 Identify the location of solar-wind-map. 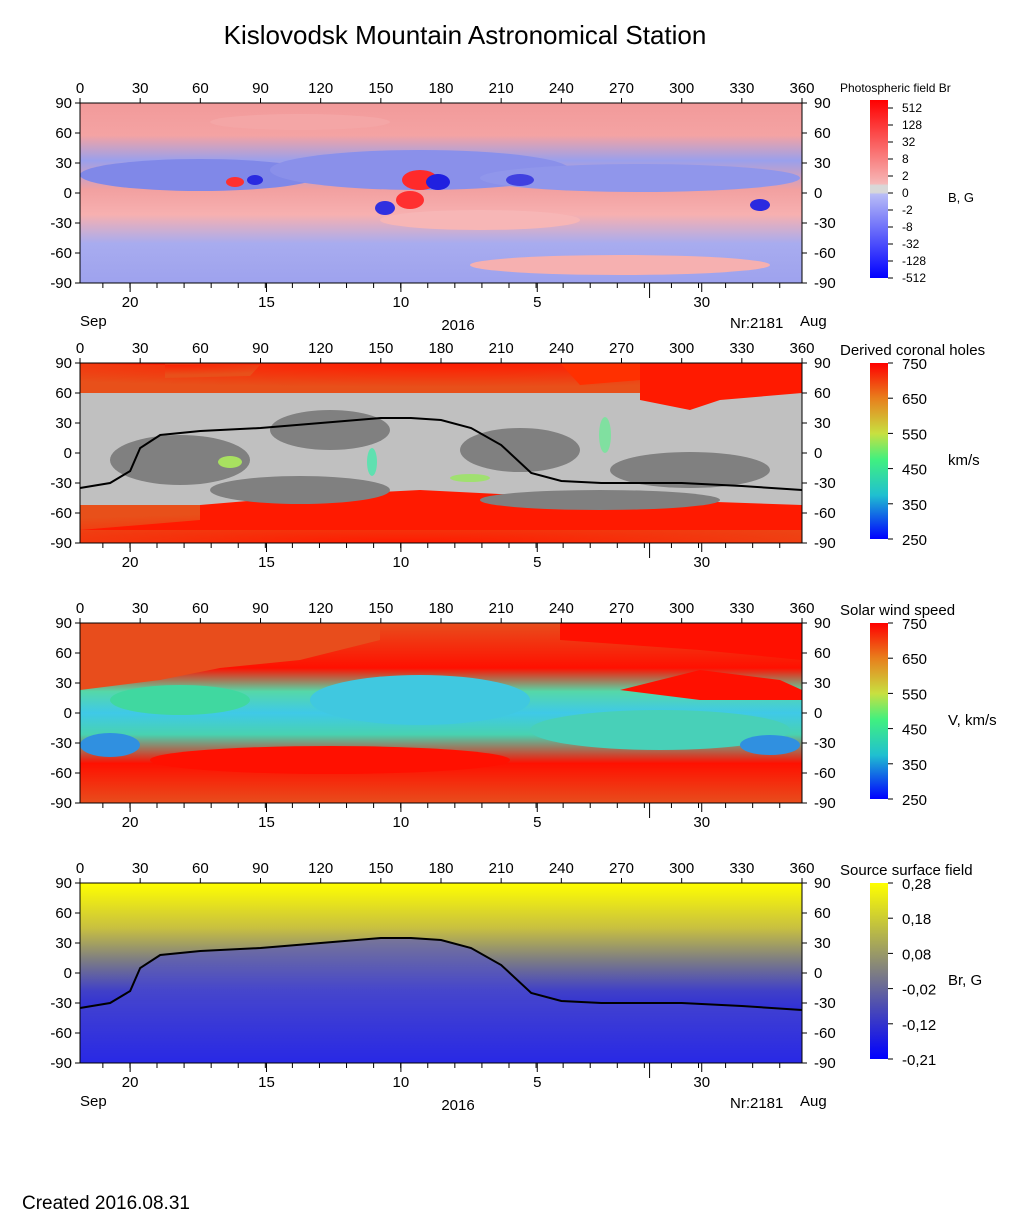
(441, 713).